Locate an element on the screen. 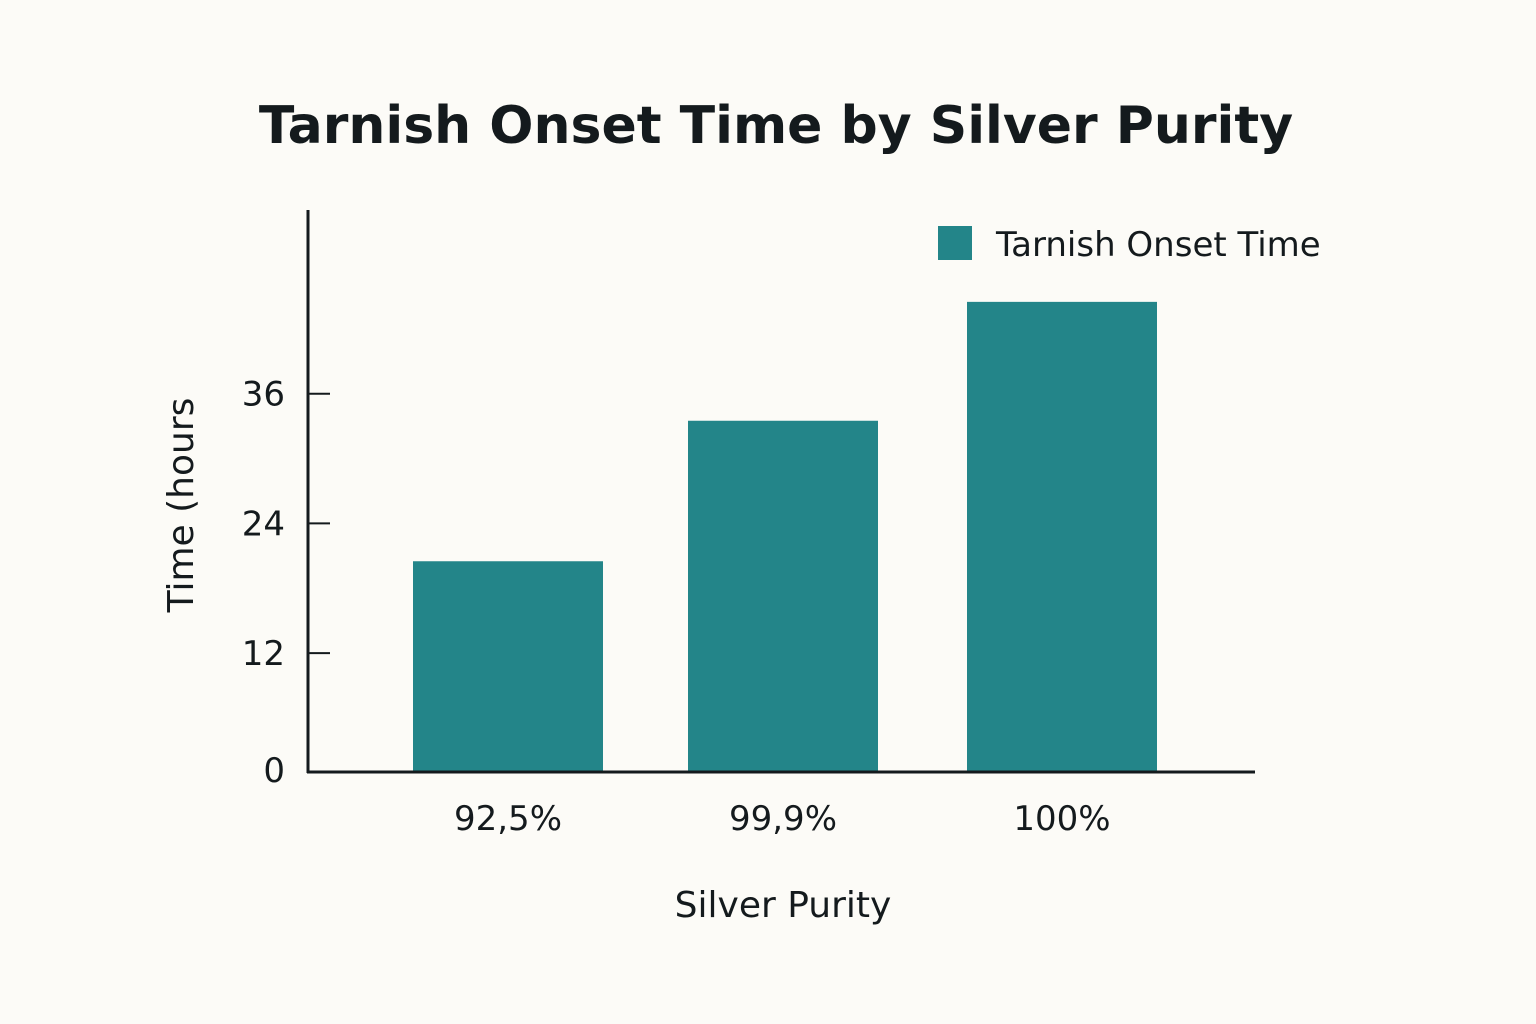 This screenshot has height=1024, width=1536. x-axis-label: Silver Purity is located at coordinates (783, 905).